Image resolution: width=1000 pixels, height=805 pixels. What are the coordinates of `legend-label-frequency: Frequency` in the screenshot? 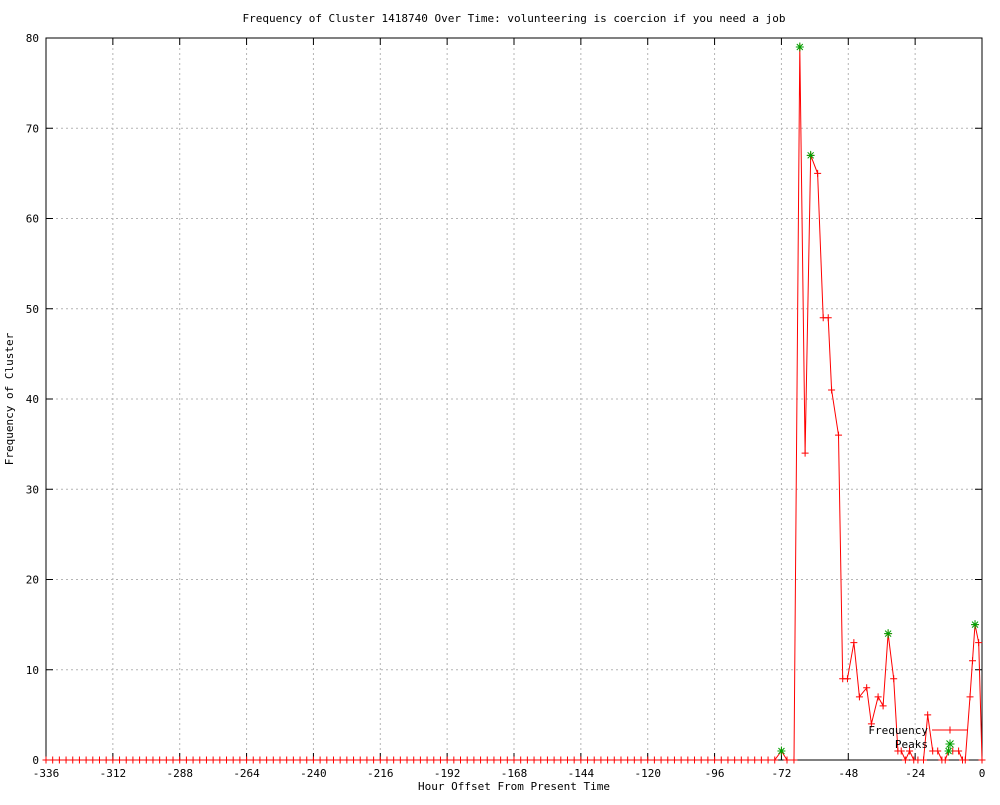 It's located at (898, 730).